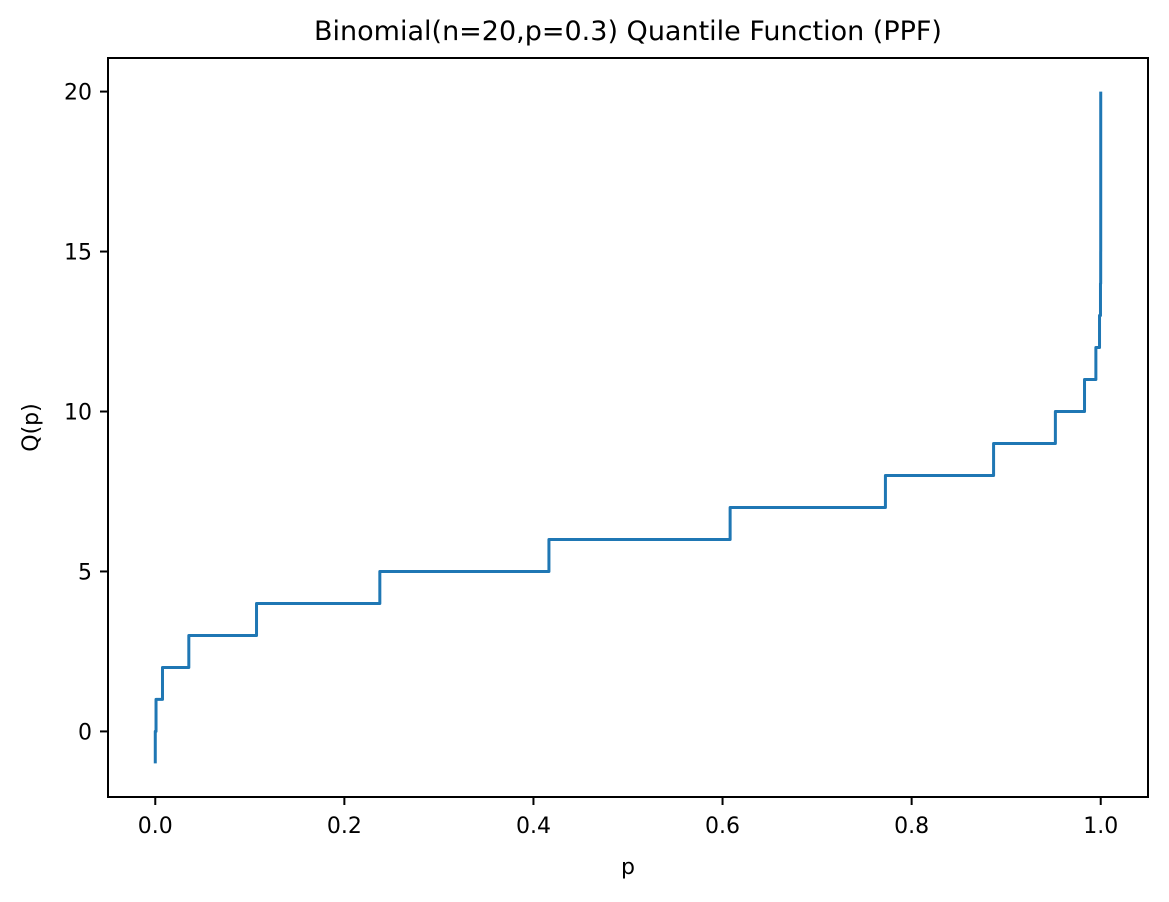  What do you see at coordinates (31, 427) in the screenshot?
I see `y-axis-label: Q(p)` at bounding box center [31, 427].